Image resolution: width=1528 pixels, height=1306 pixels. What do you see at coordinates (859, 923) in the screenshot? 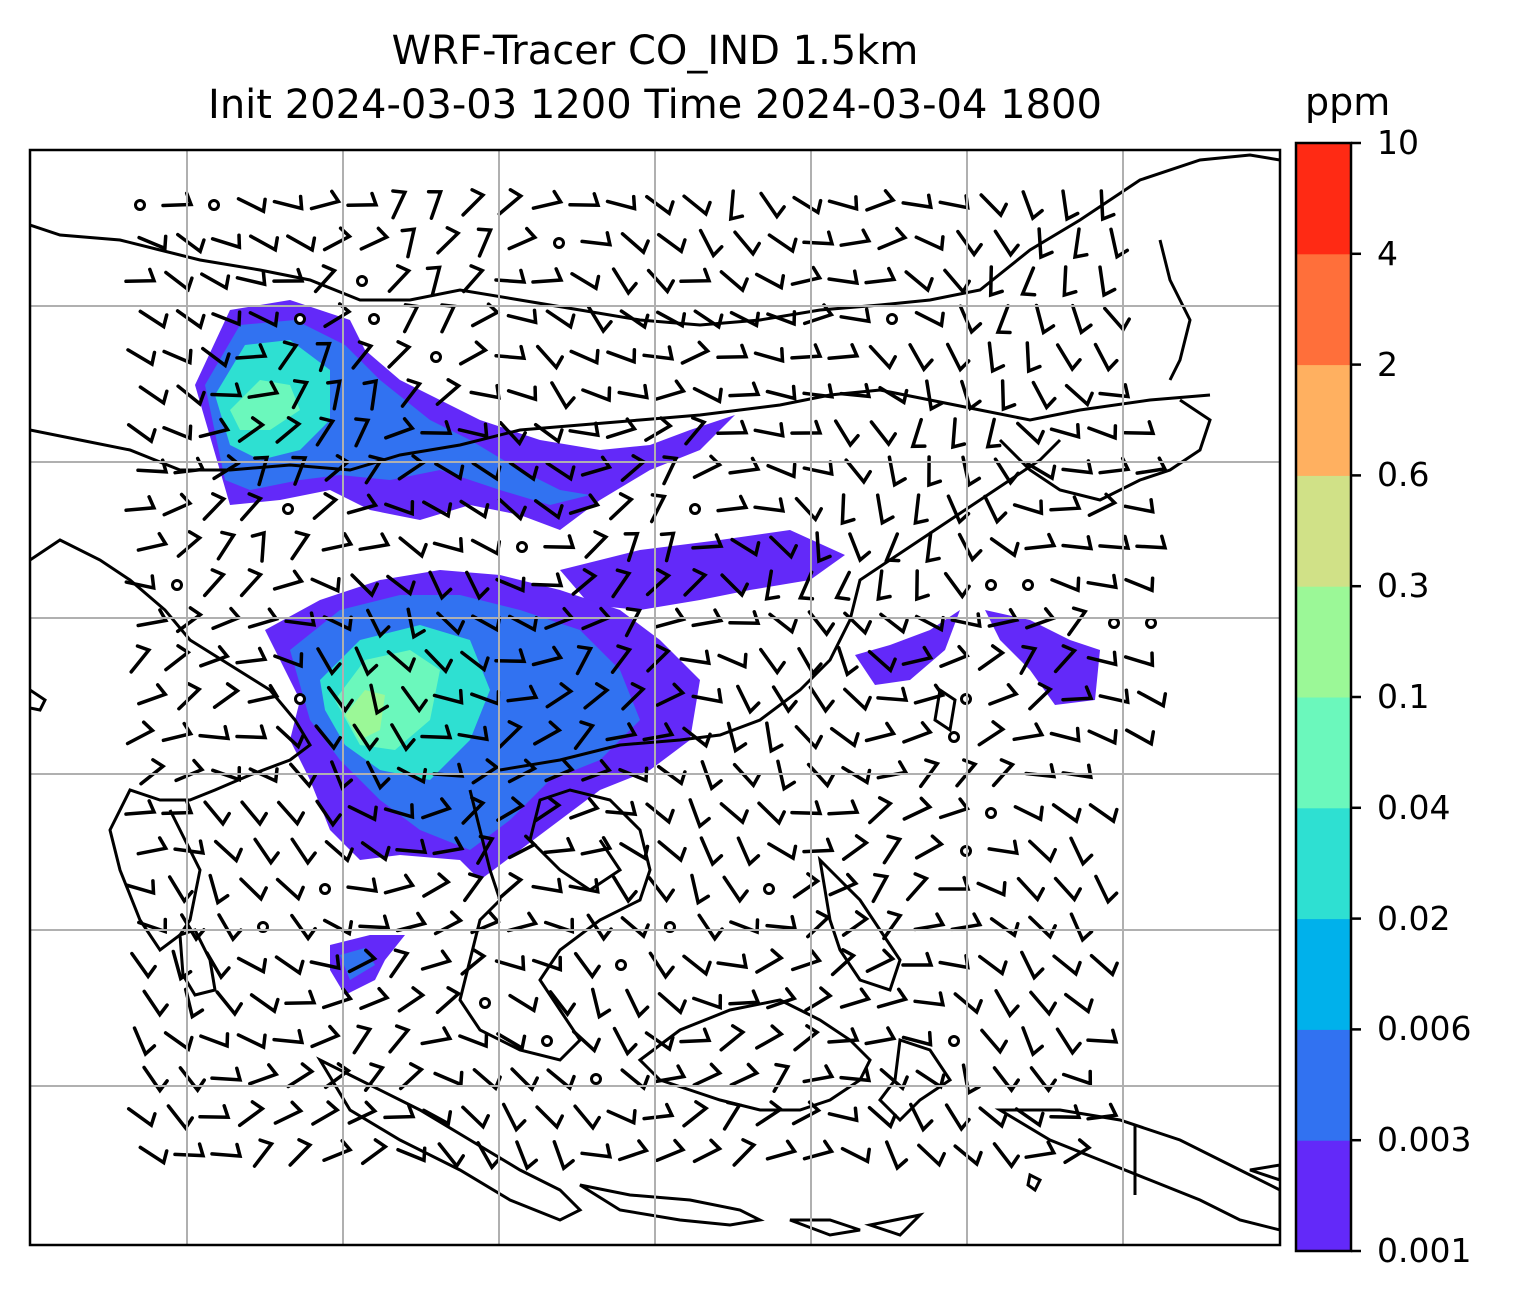
I see `coast-philippines` at bounding box center [859, 923].